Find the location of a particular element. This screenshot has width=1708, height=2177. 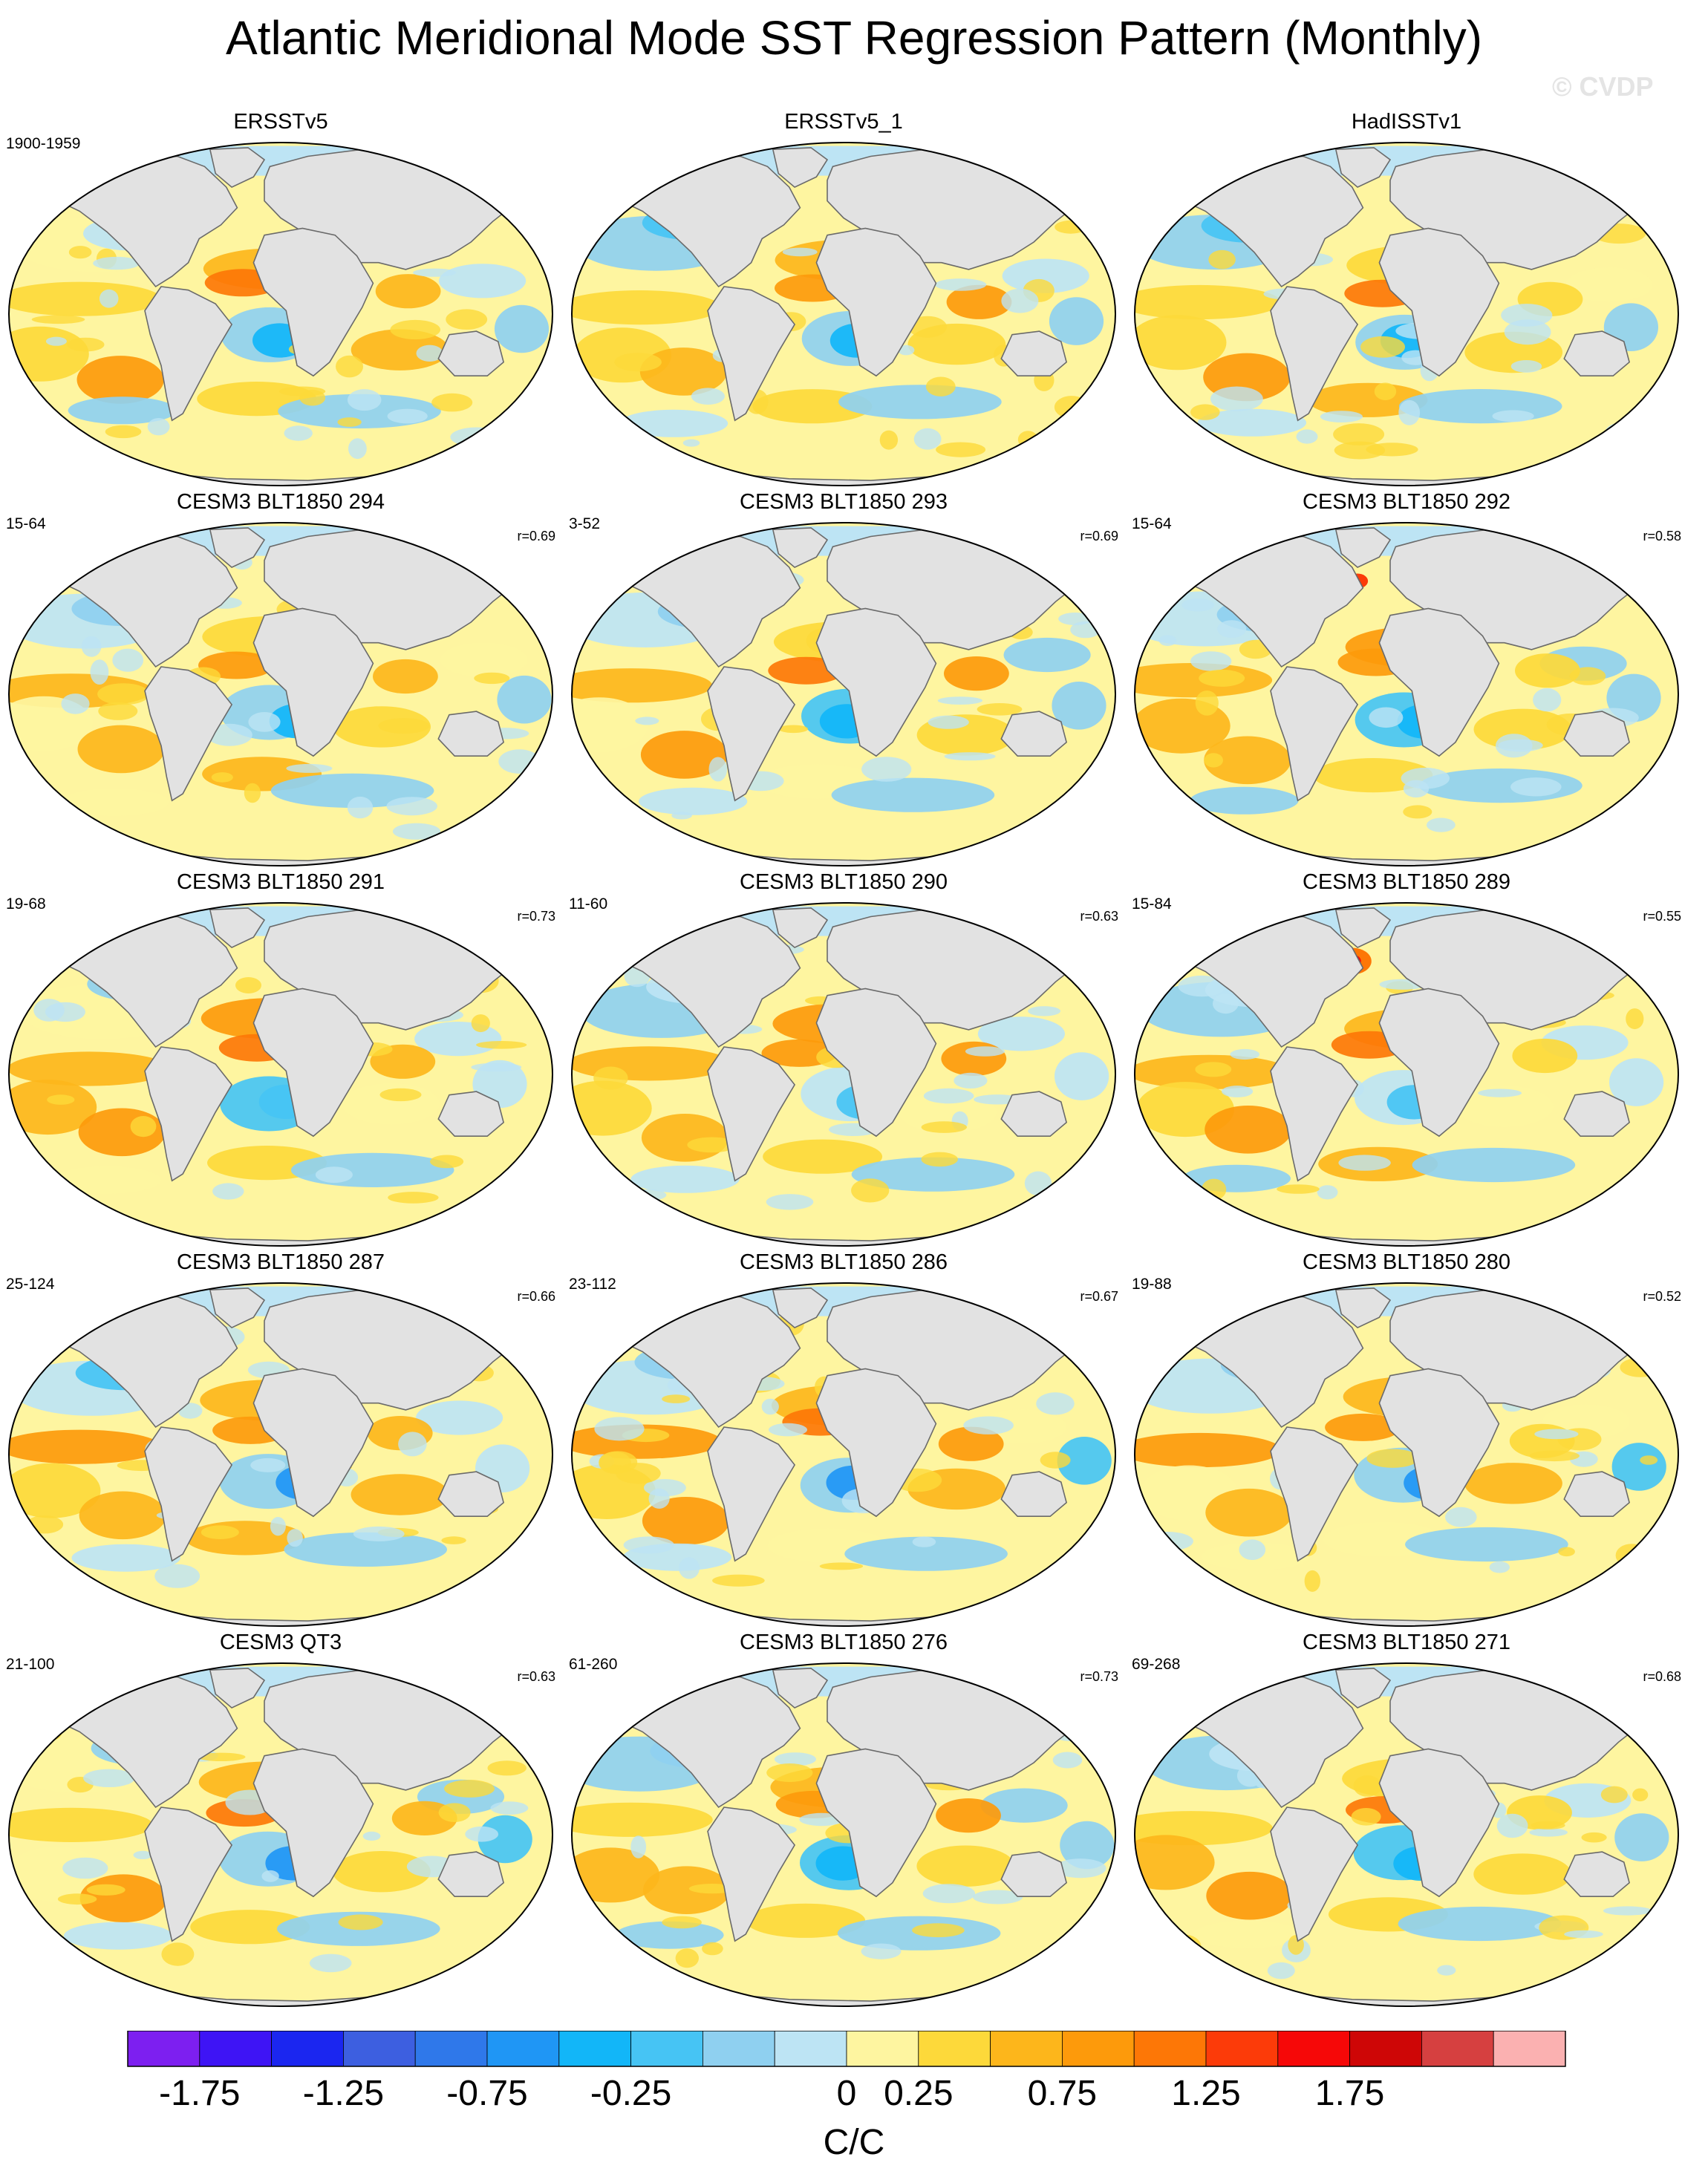

map-panel: ERSSTv5_1 is located at coordinates (843, 299).